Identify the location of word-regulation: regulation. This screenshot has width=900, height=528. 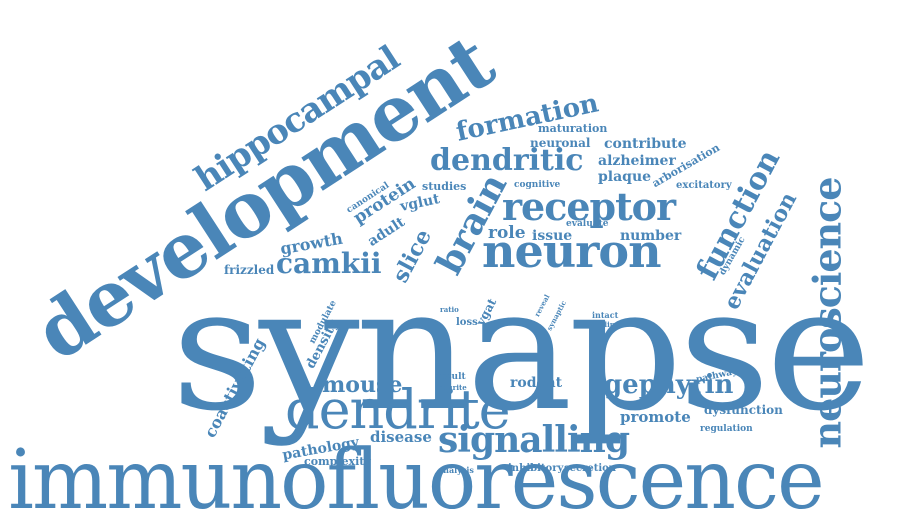
(726, 429).